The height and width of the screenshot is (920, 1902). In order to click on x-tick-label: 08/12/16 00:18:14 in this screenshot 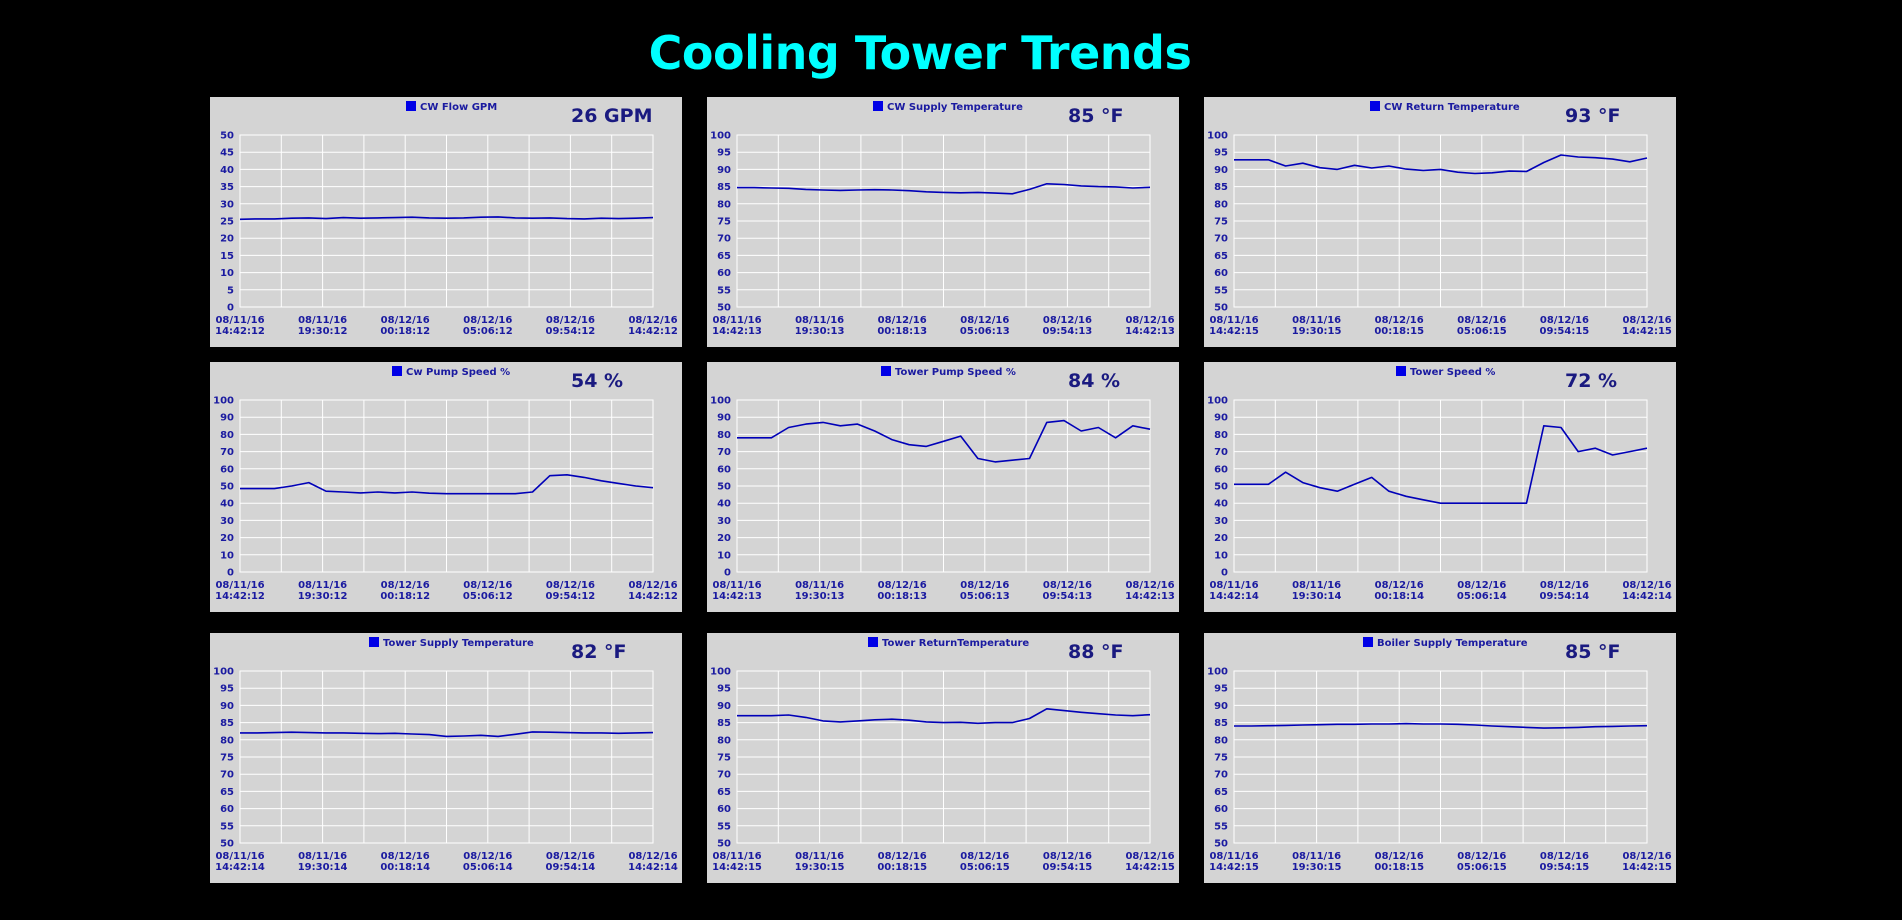, I will do `click(405, 862)`.